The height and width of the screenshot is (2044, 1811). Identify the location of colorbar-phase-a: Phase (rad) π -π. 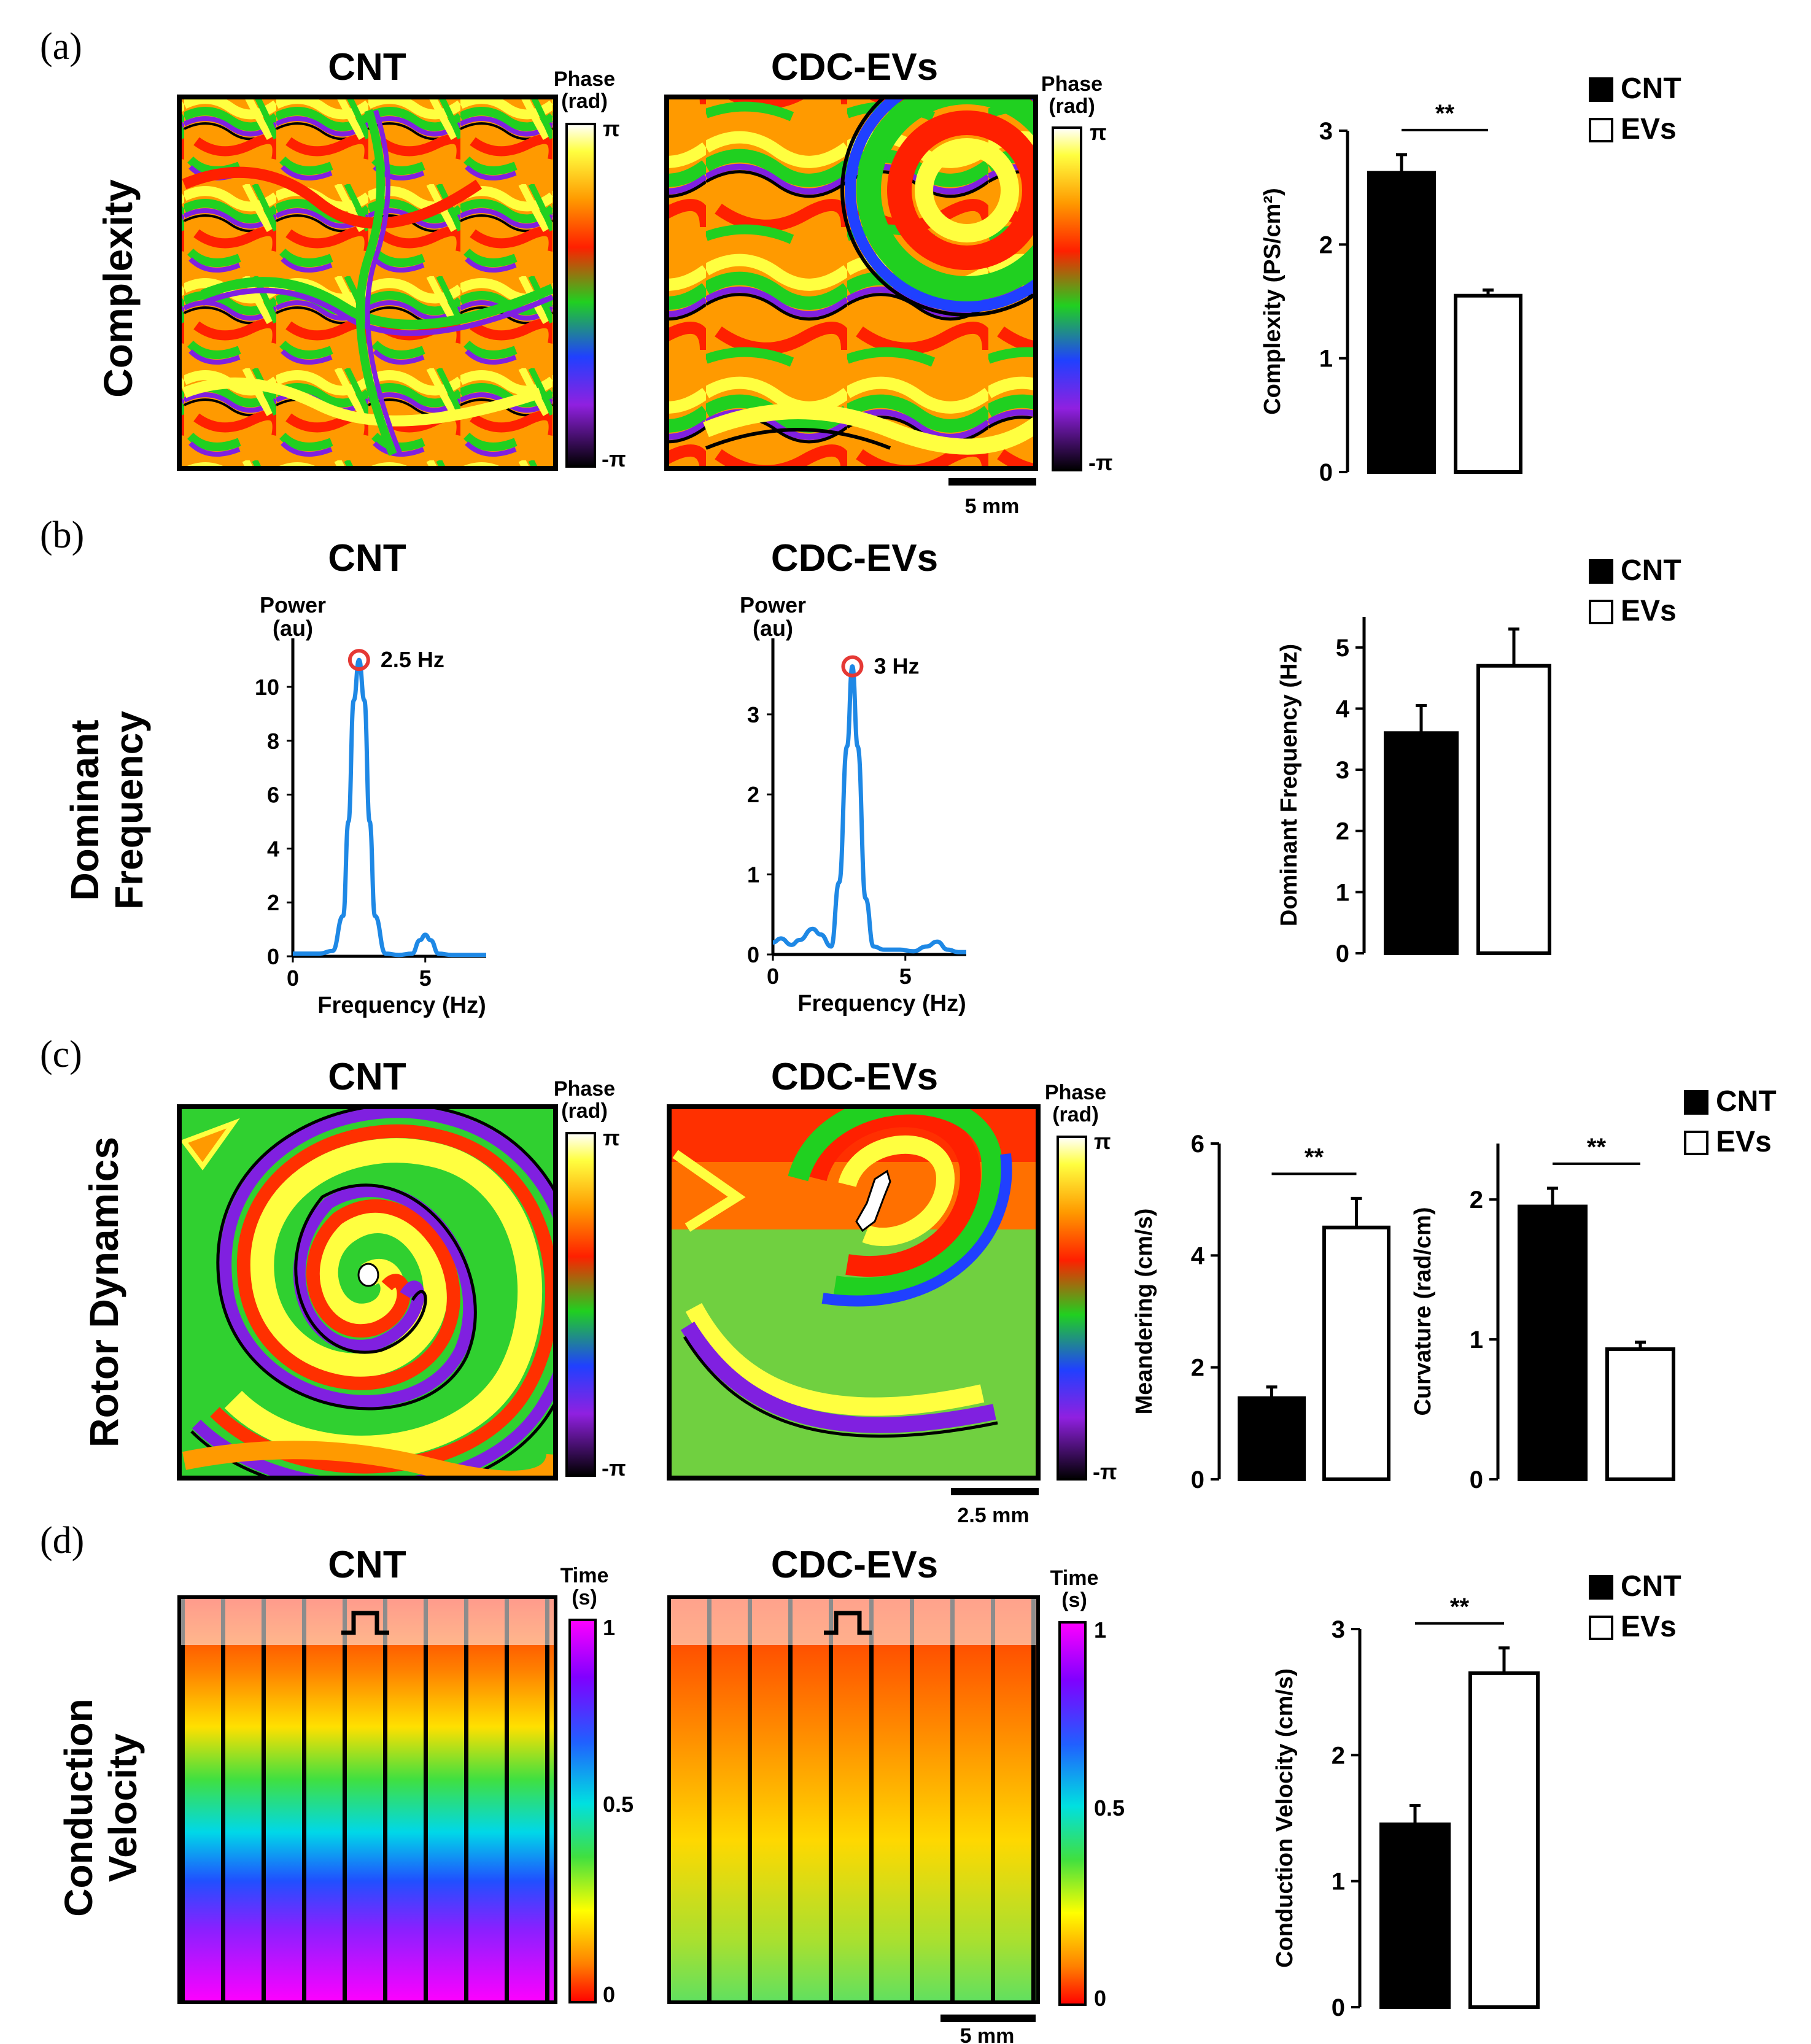
(590, 269).